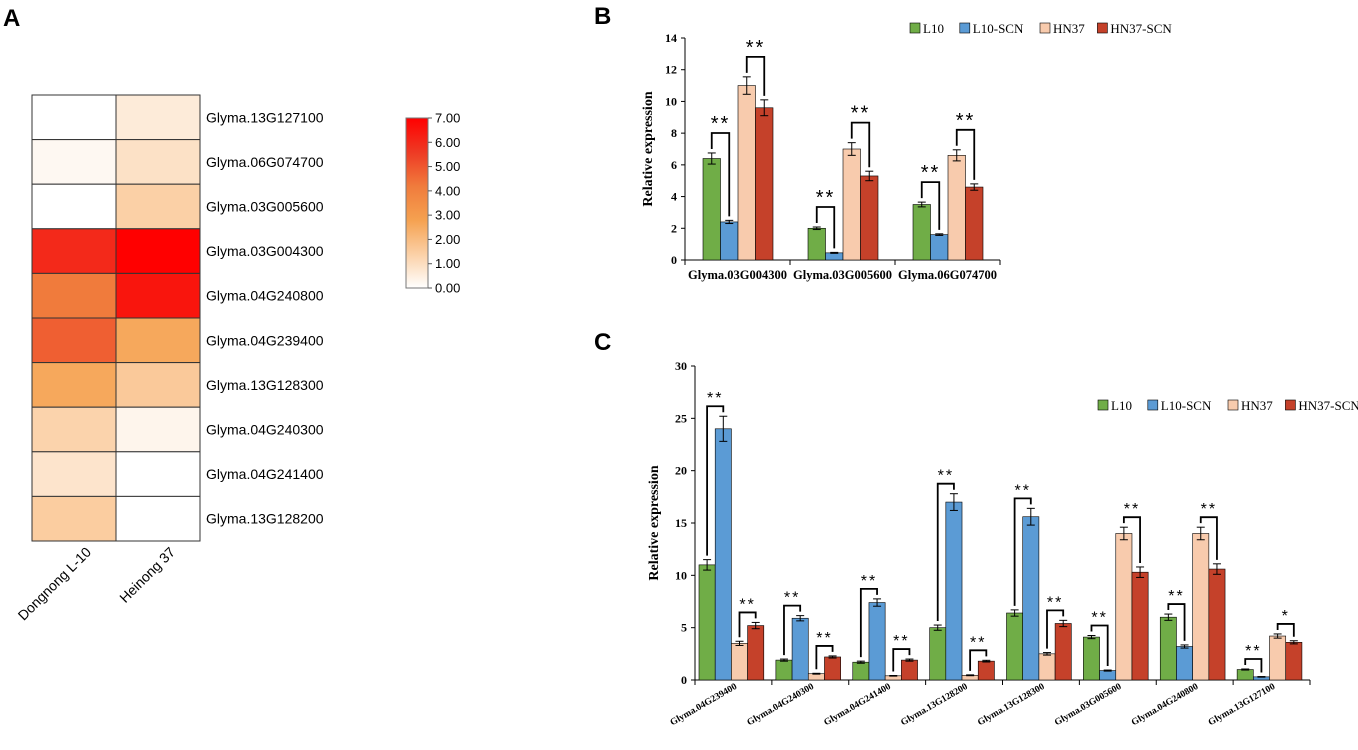 The image size is (1358, 750). Describe the element at coordinates (265, 474) in the screenshot. I see `heatmap-row-label: Glyma.04G241400` at that location.